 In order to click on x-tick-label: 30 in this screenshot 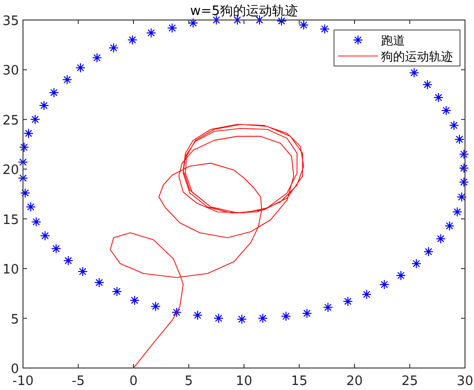, I will do `click(465, 381)`.